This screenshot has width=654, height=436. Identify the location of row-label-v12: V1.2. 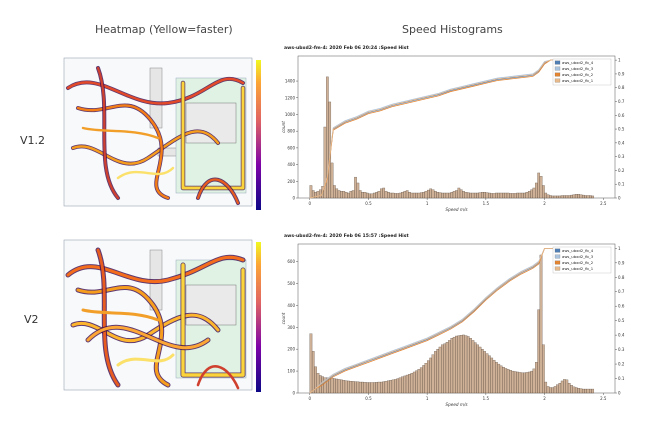
(33, 140).